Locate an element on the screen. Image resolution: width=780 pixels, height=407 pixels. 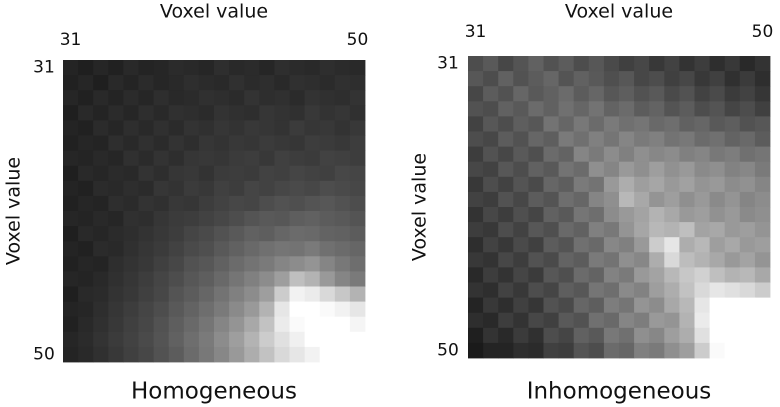
x-tick-label: 50 is located at coordinates (763, 32).